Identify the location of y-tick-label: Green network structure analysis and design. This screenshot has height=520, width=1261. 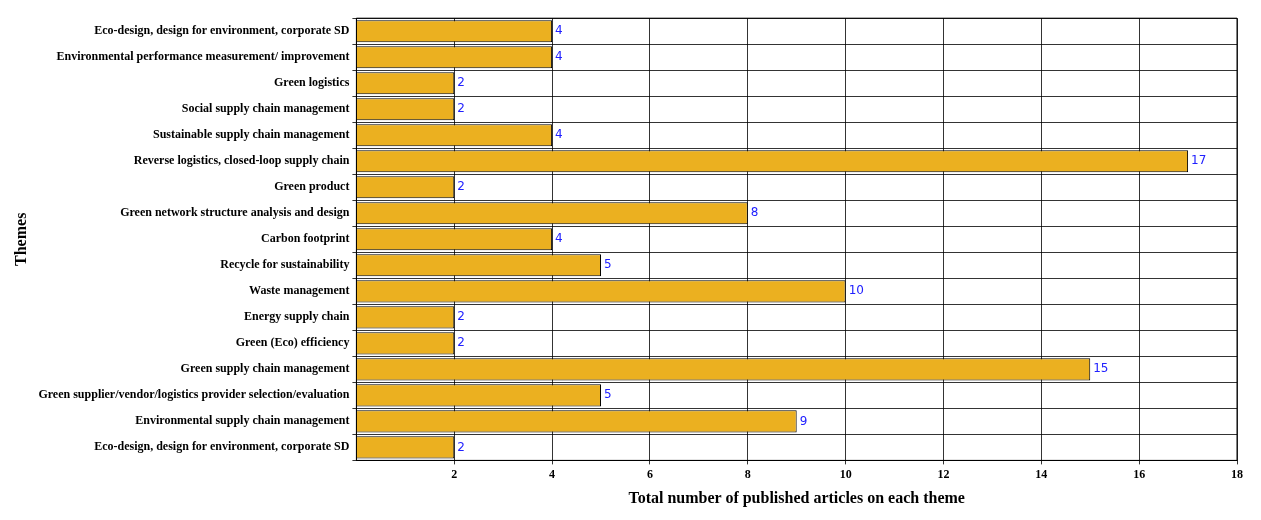
(235, 212).